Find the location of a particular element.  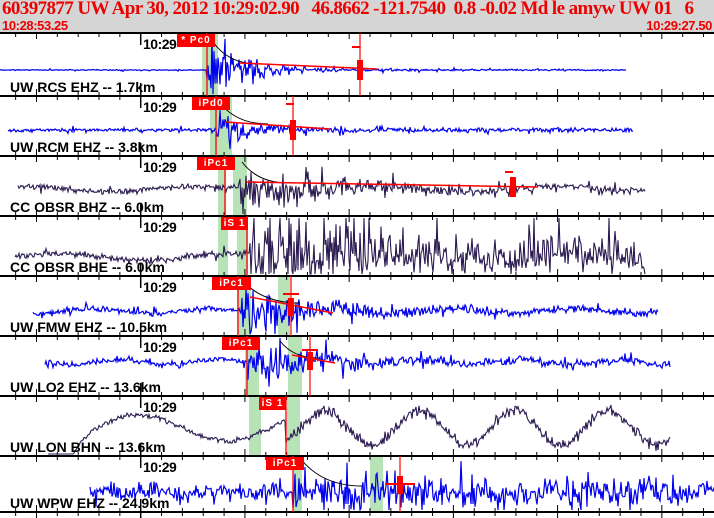

window-end-time: 10:29:27.50 is located at coordinates (679, 25).